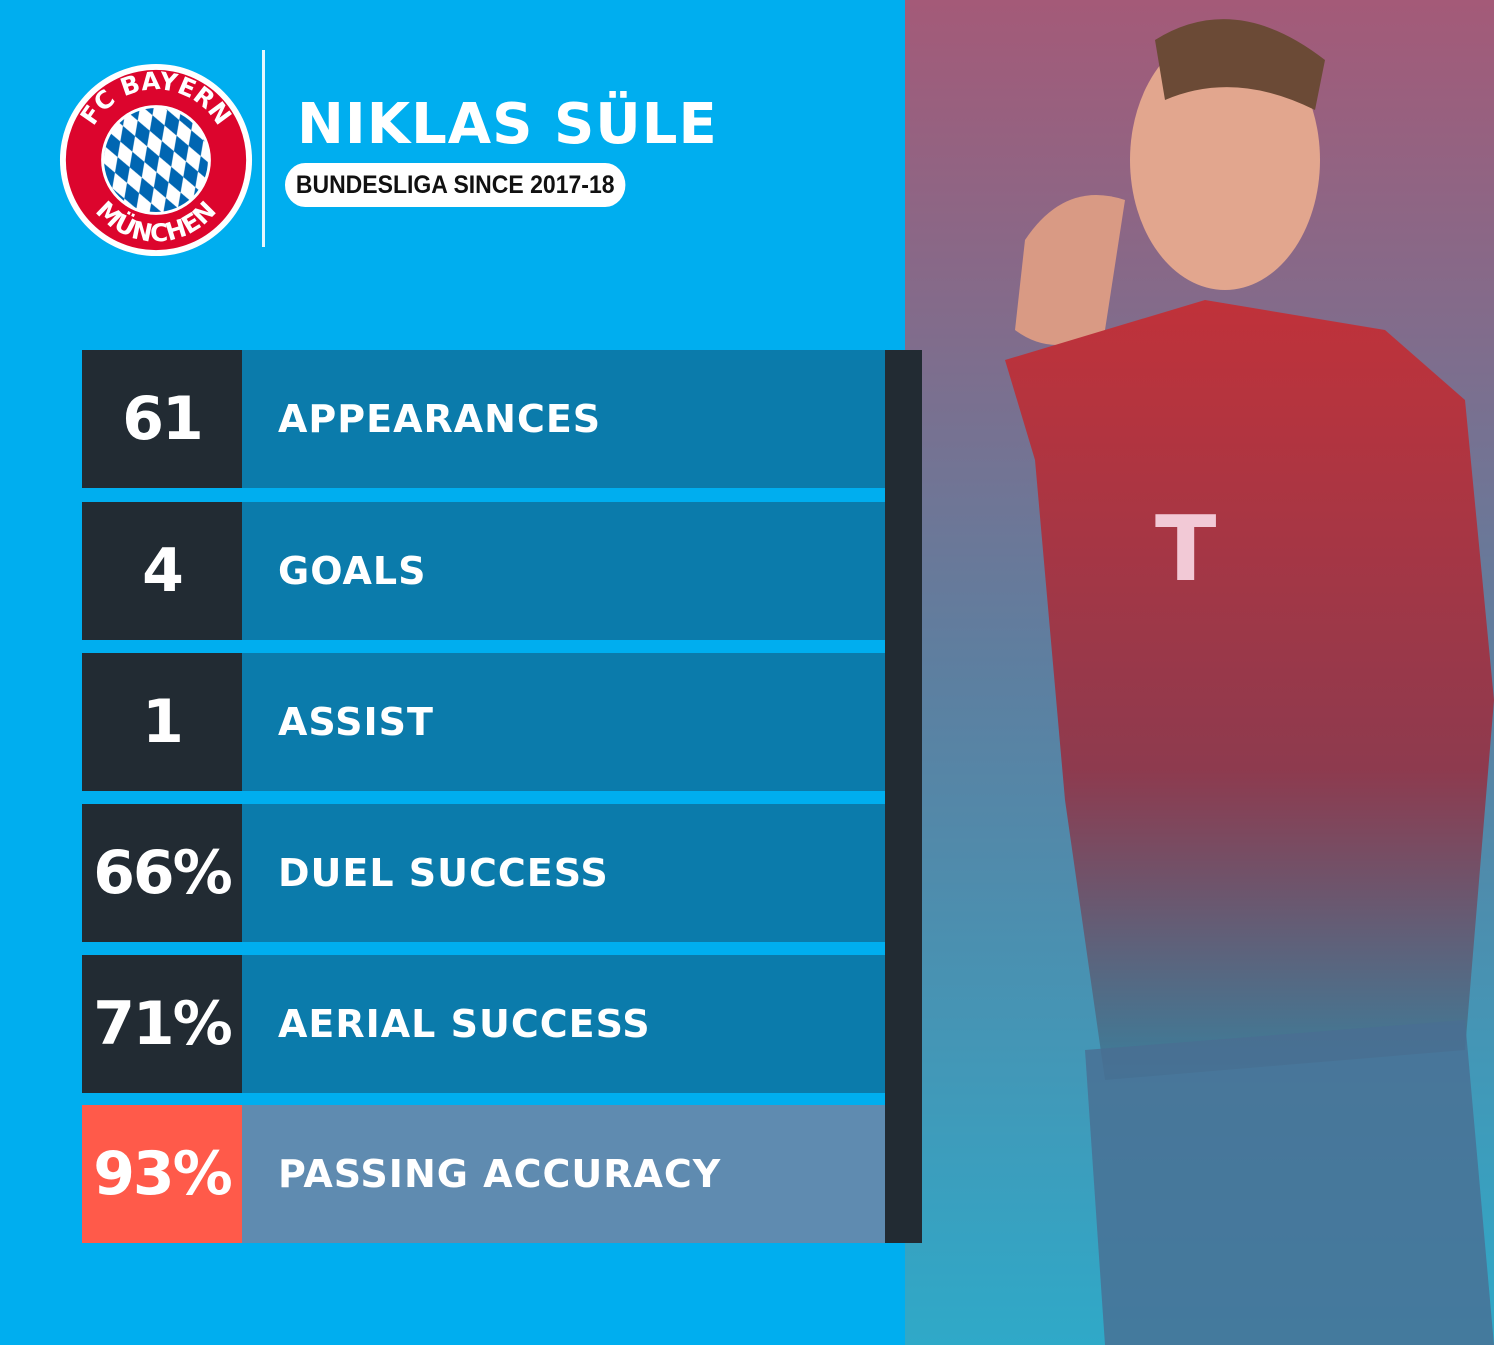 The image size is (1494, 1345). What do you see at coordinates (563, 419) in the screenshot?
I see `stat-label: APPEARANCES` at bounding box center [563, 419].